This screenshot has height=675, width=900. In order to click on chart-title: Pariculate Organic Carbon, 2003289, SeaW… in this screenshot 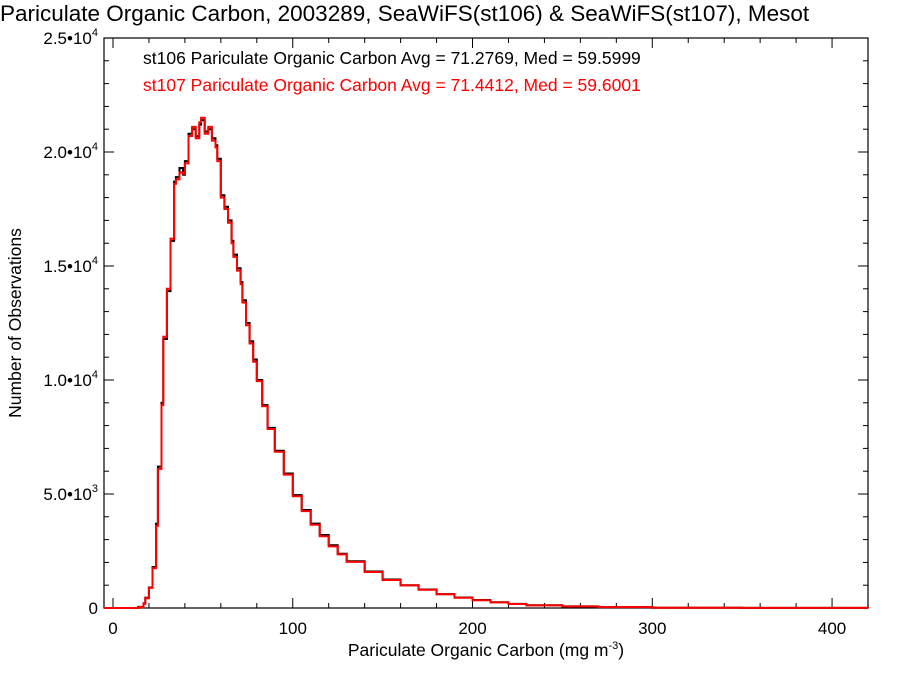, I will do `click(405, 13)`.